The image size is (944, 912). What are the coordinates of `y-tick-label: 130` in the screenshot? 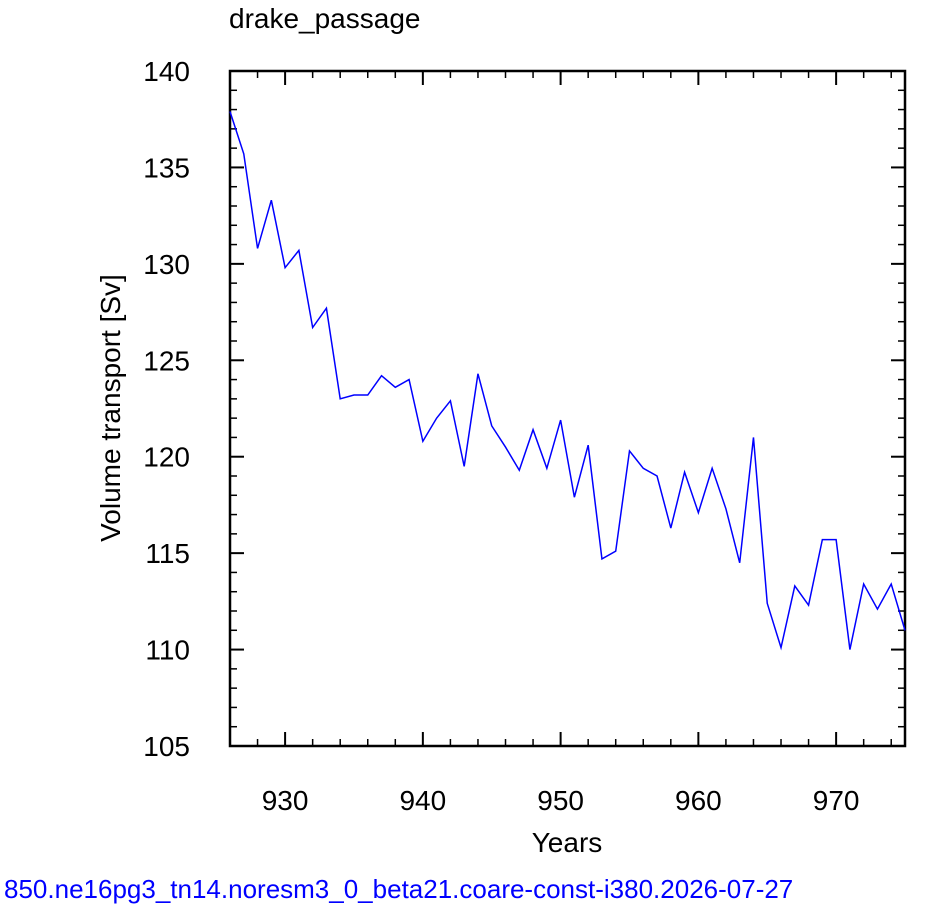 It's located at (166, 264).